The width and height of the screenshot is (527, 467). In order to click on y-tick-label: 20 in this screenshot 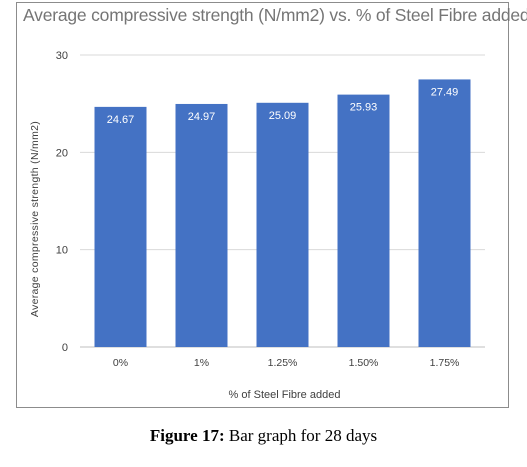, I will do `click(62, 153)`.